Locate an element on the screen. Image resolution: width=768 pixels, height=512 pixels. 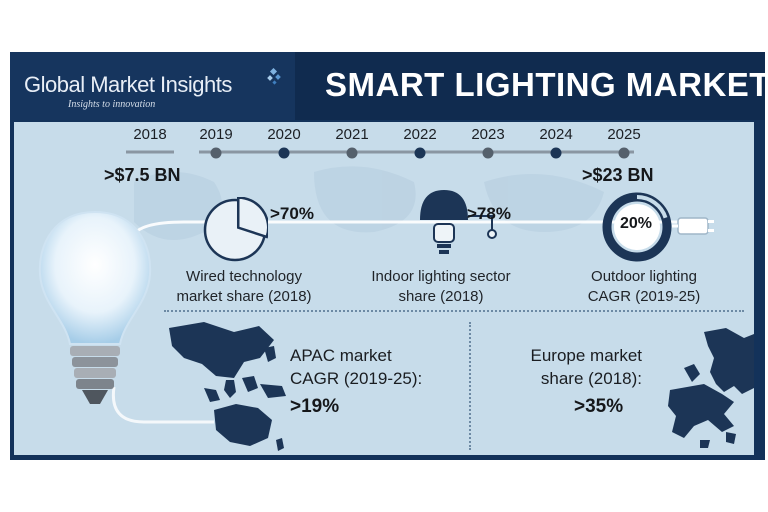
logo-mark-icon is located at coordinates (274, 76).